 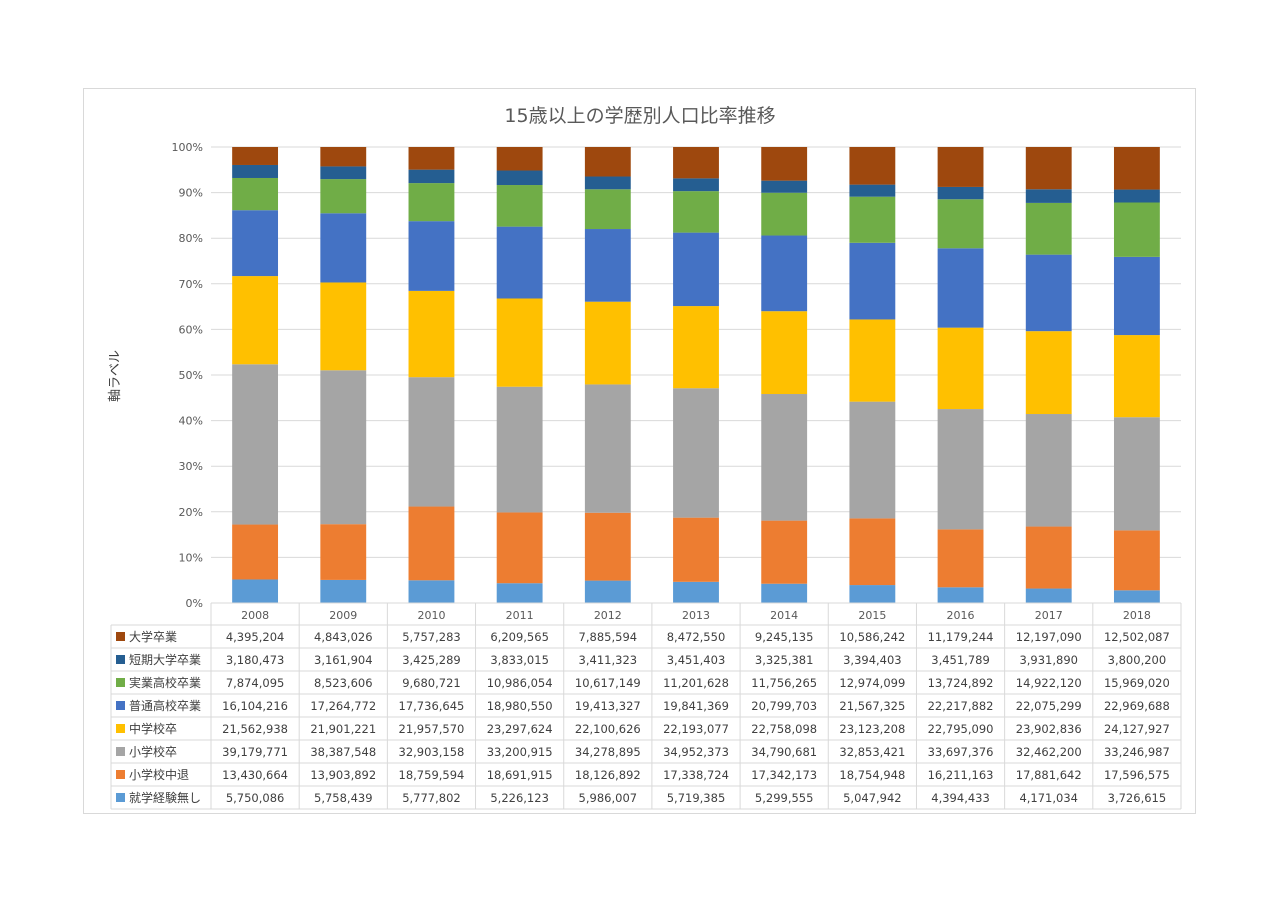 I want to click on table-cell: 4,843,026, so click(x=343, y=637).